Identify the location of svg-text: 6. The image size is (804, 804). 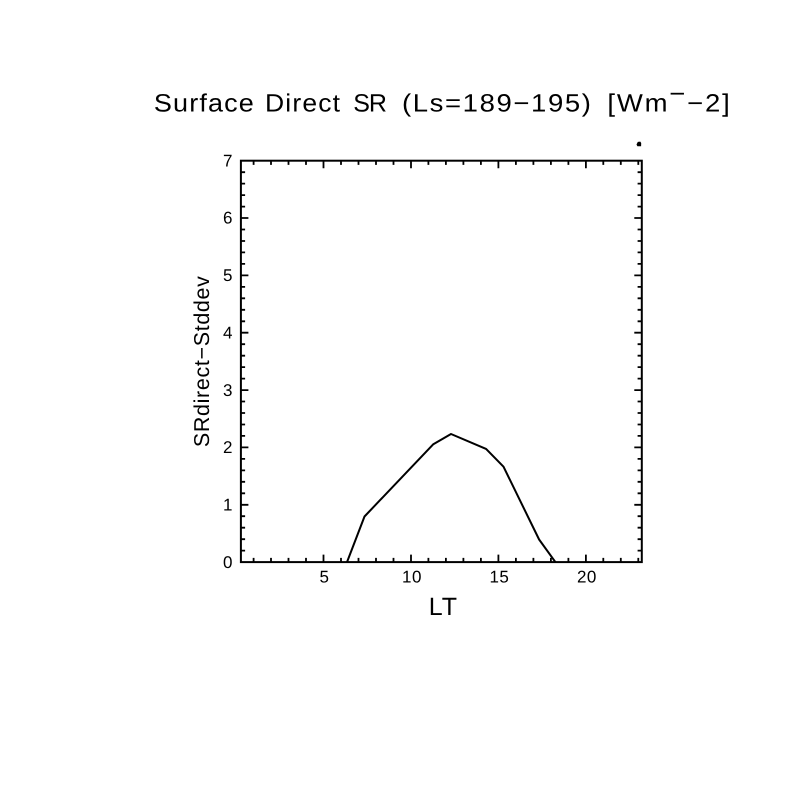
(228, 218).